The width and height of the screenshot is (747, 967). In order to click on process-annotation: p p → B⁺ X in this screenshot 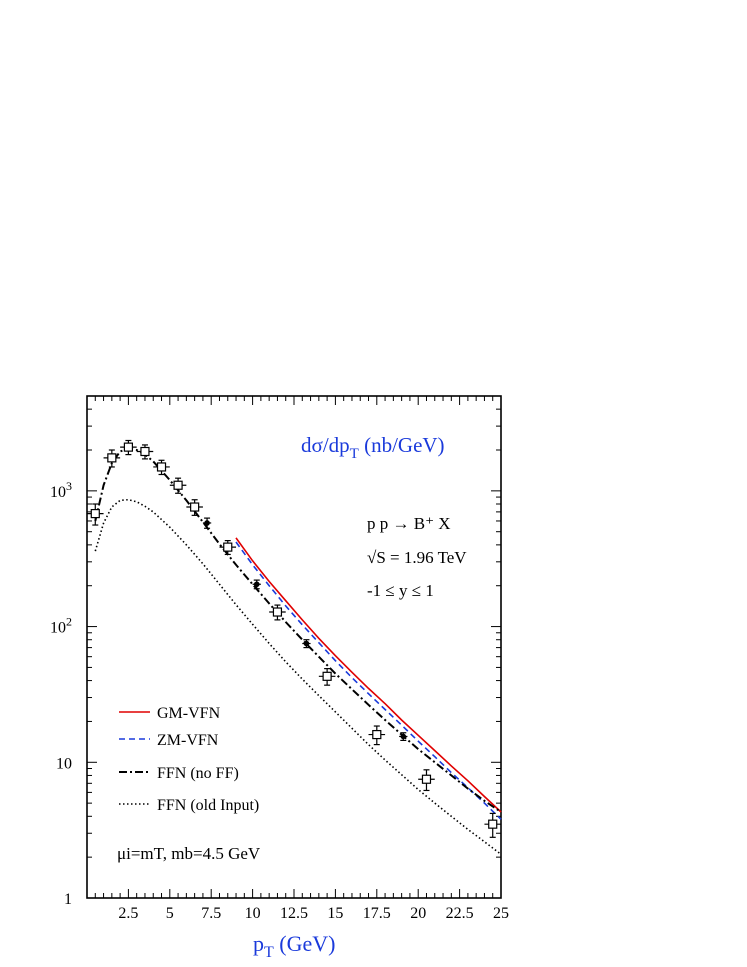, I will do `click(409, 523)`.